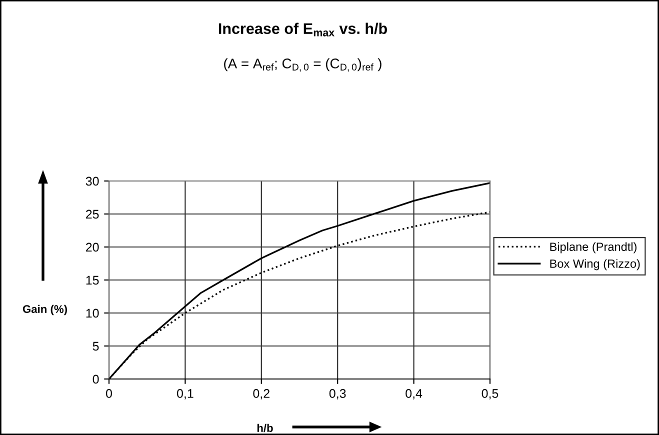 This screenshot has height=435, width=659. Describe the element at coordinates (337, 394) in the screenshot. I see `x-tick-label: 0,3` at that location.